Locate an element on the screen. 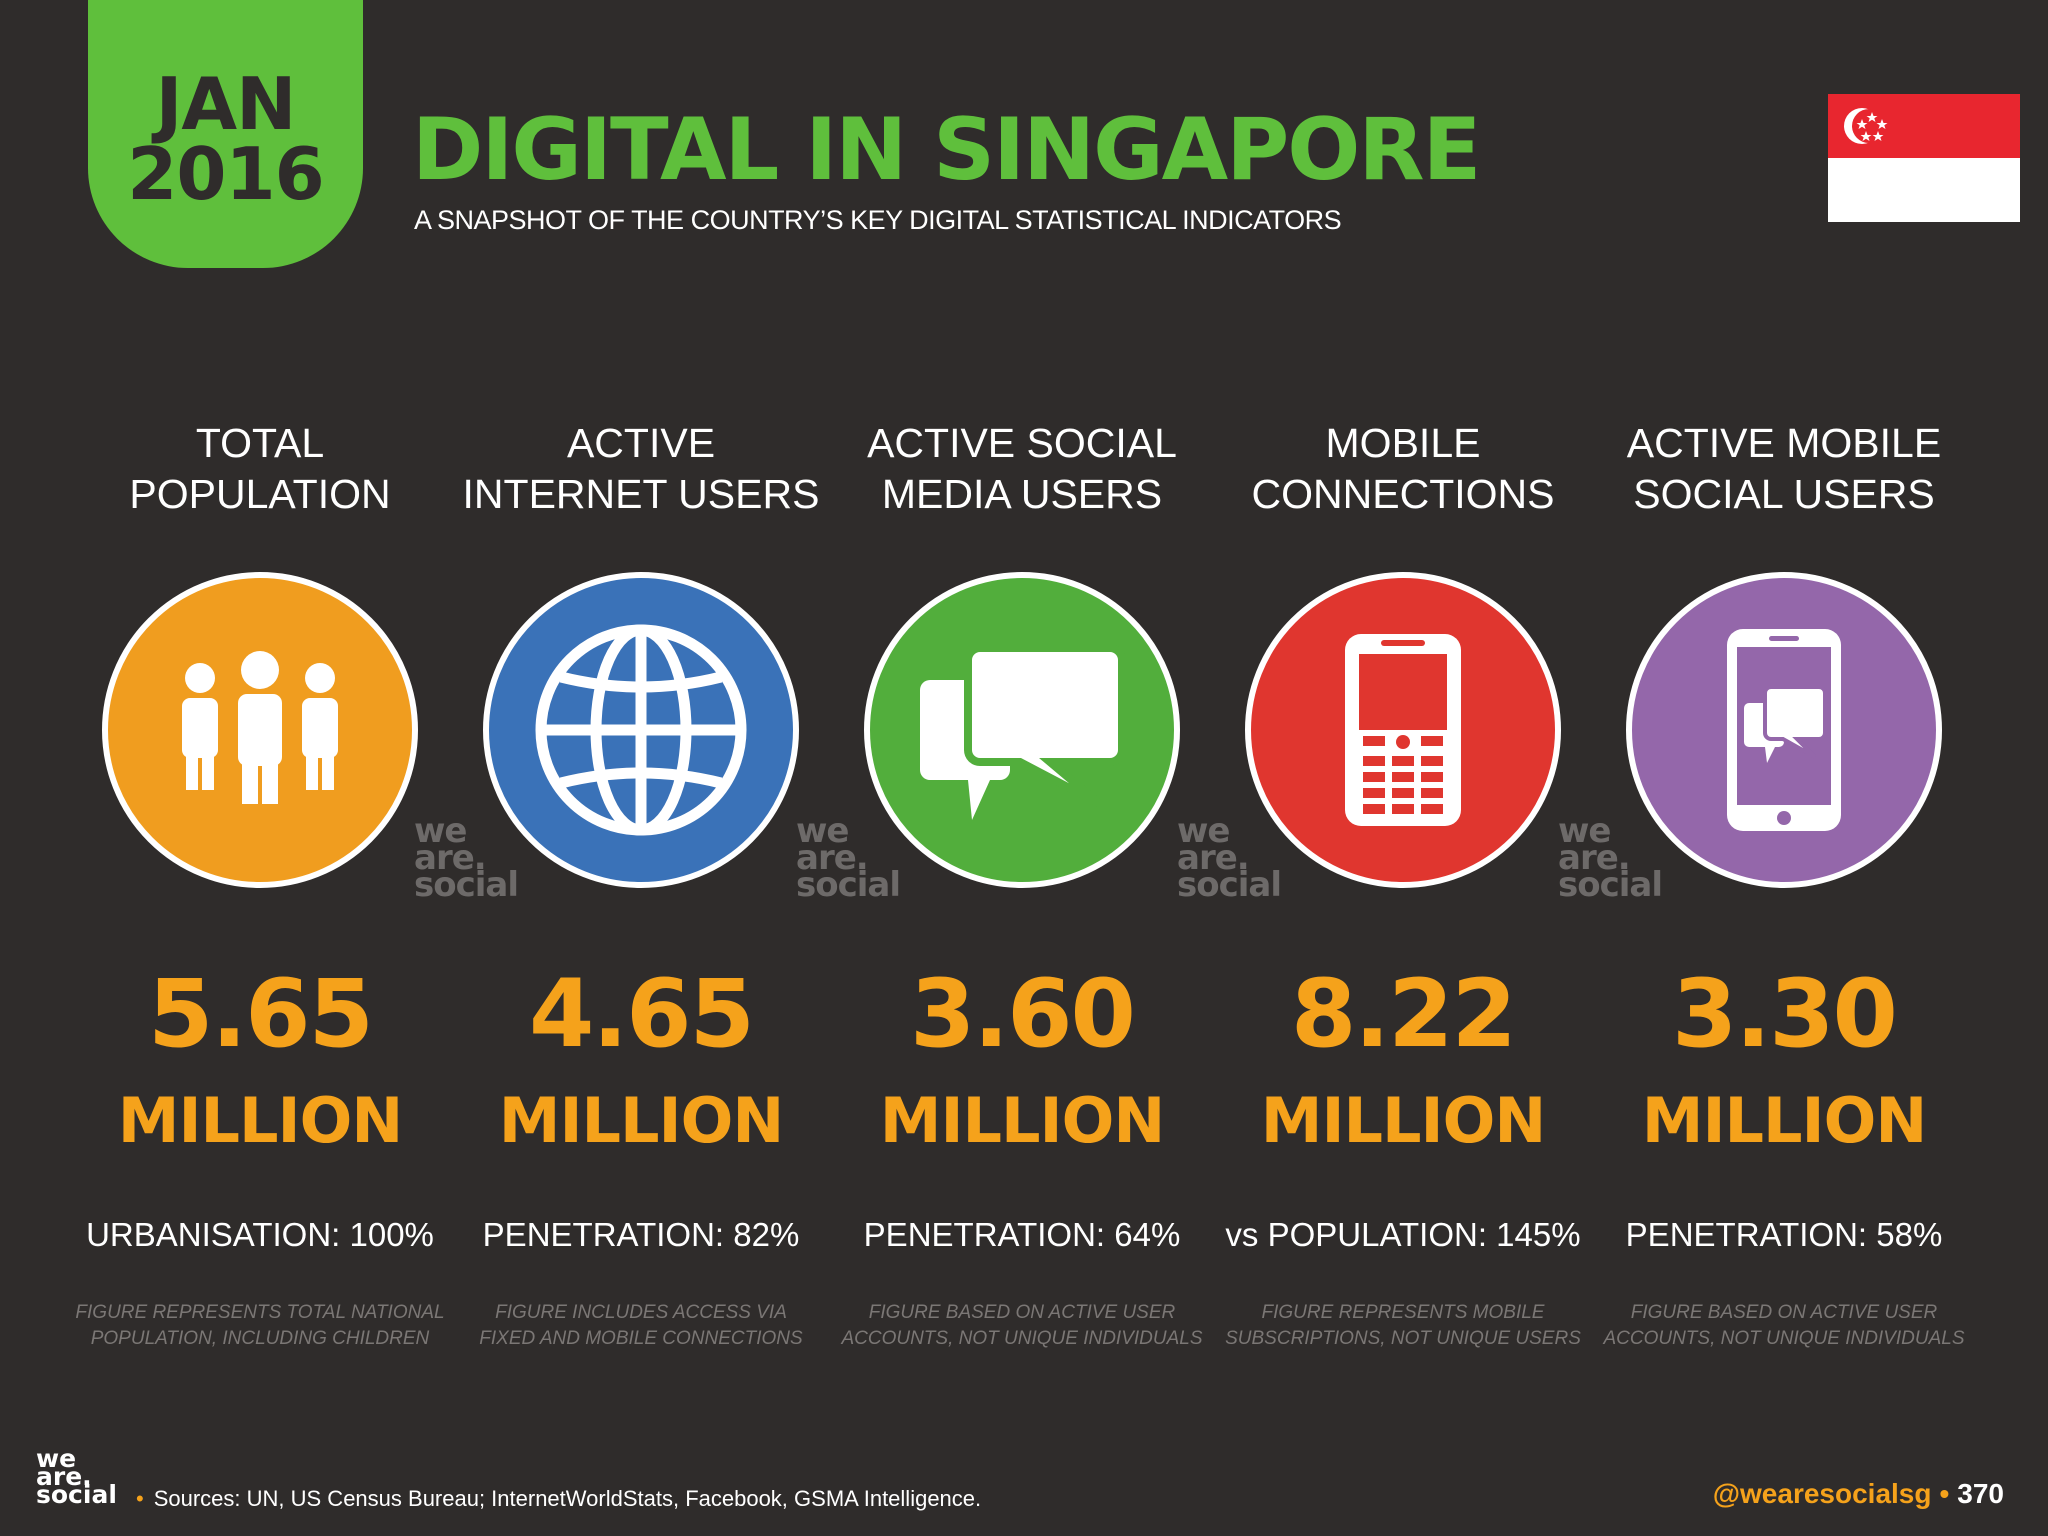  stat-value: 8.22 is located at coordinates (1404, 1014).